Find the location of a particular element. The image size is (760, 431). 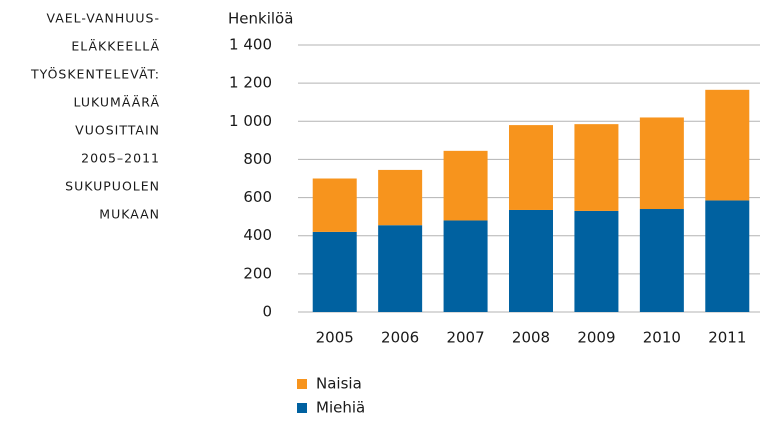

chart-title-line: MUKAAN is located at coordinates (129, 214).